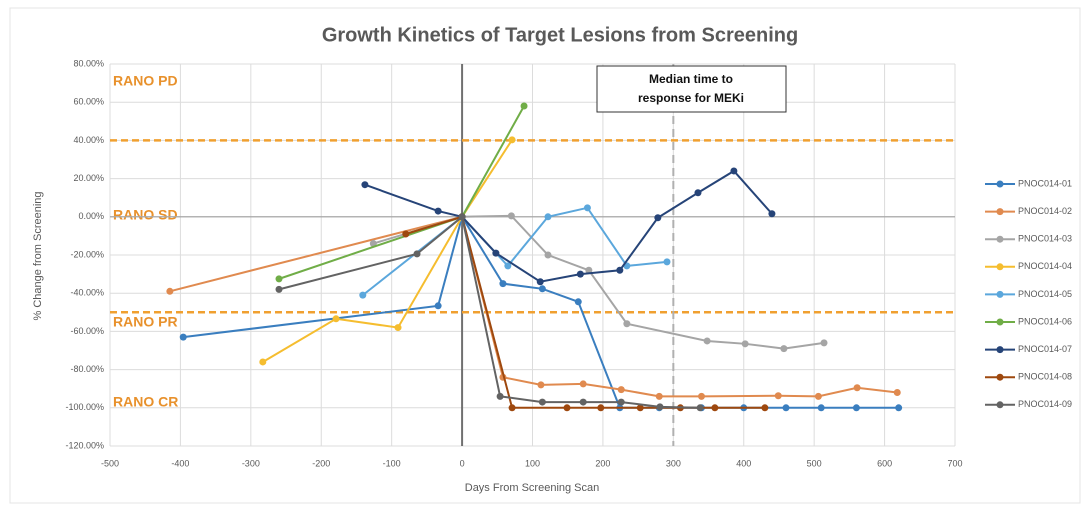 This screenshot has width=1089, height=510. I want to click on x-tick-label: 0, so click(462, 463).